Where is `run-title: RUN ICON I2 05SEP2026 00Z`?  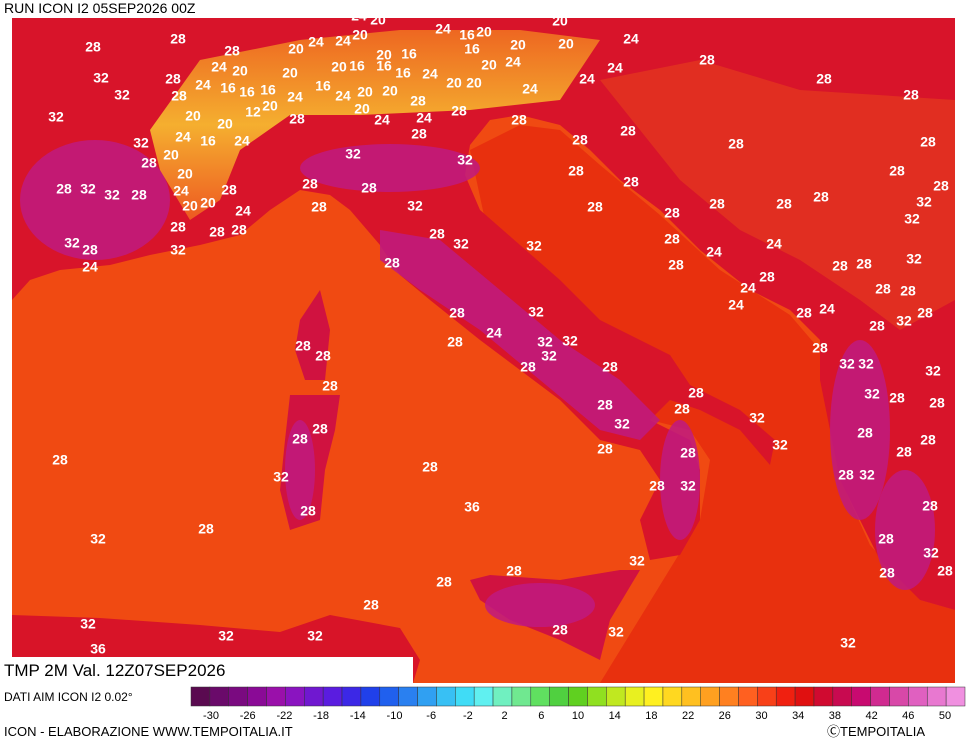 run-title: RUN ICON I2 05SEP2026 00Z is located at coordinates (100, 8).